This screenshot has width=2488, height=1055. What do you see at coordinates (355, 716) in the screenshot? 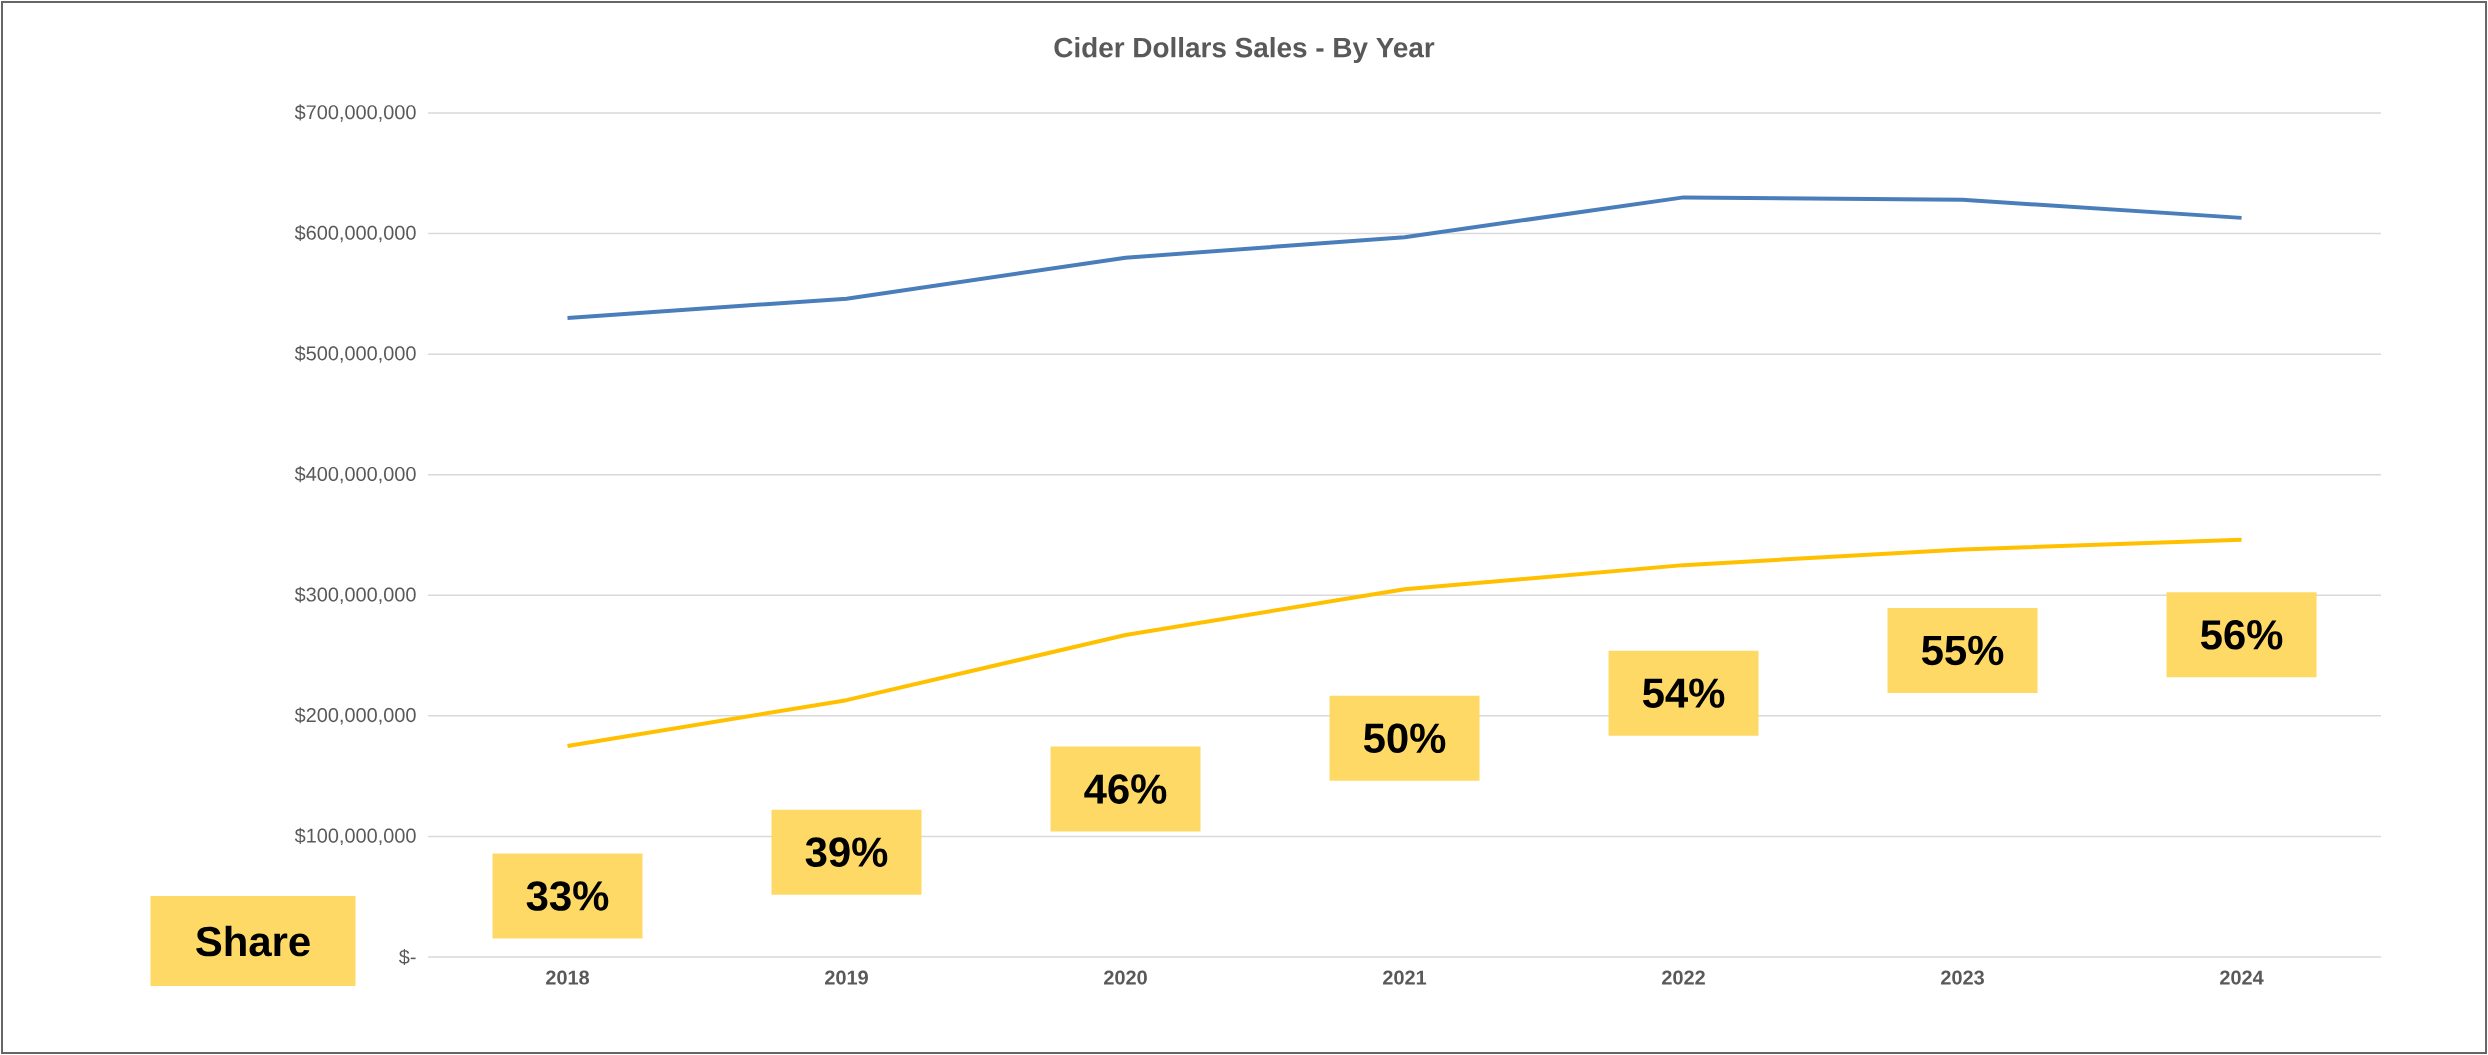
I see `y-tick-label: $200,000,000` at bounding box center [355, 716].